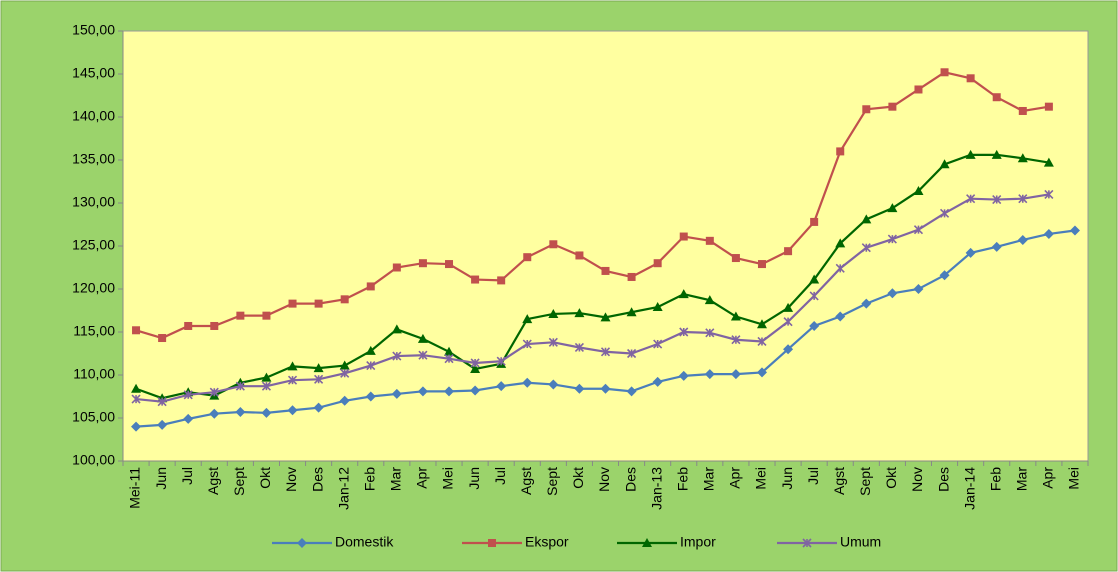 The width and height of the screenshot is (1118, 572). I want to click on legend-marker, so click(302, 543).